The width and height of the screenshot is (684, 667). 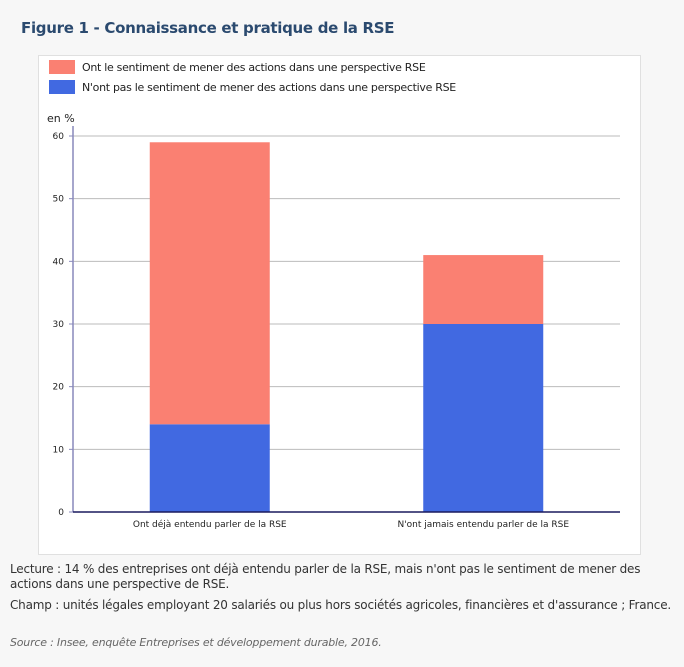 I want to click on y-tick-label: 0, so click(x=61, y=513).